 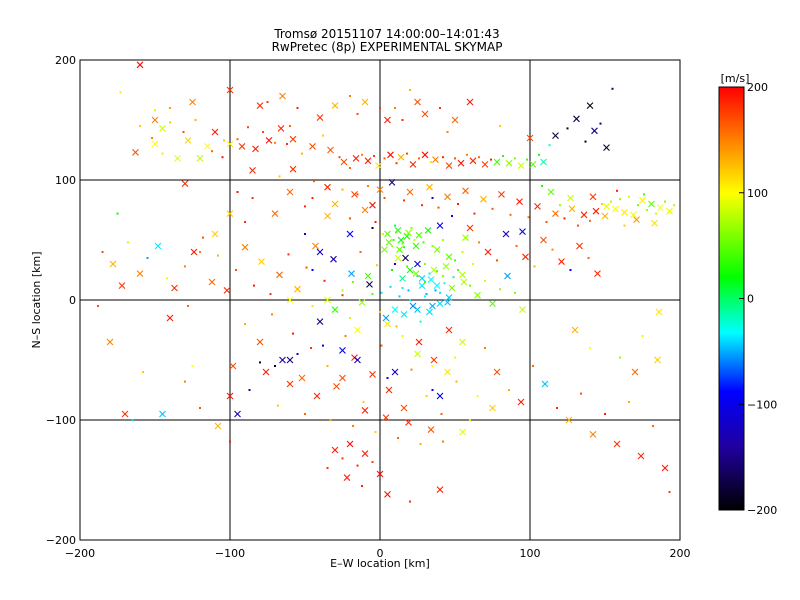 I want to click on y-tick-label: 0, so click(x=72, y=300).